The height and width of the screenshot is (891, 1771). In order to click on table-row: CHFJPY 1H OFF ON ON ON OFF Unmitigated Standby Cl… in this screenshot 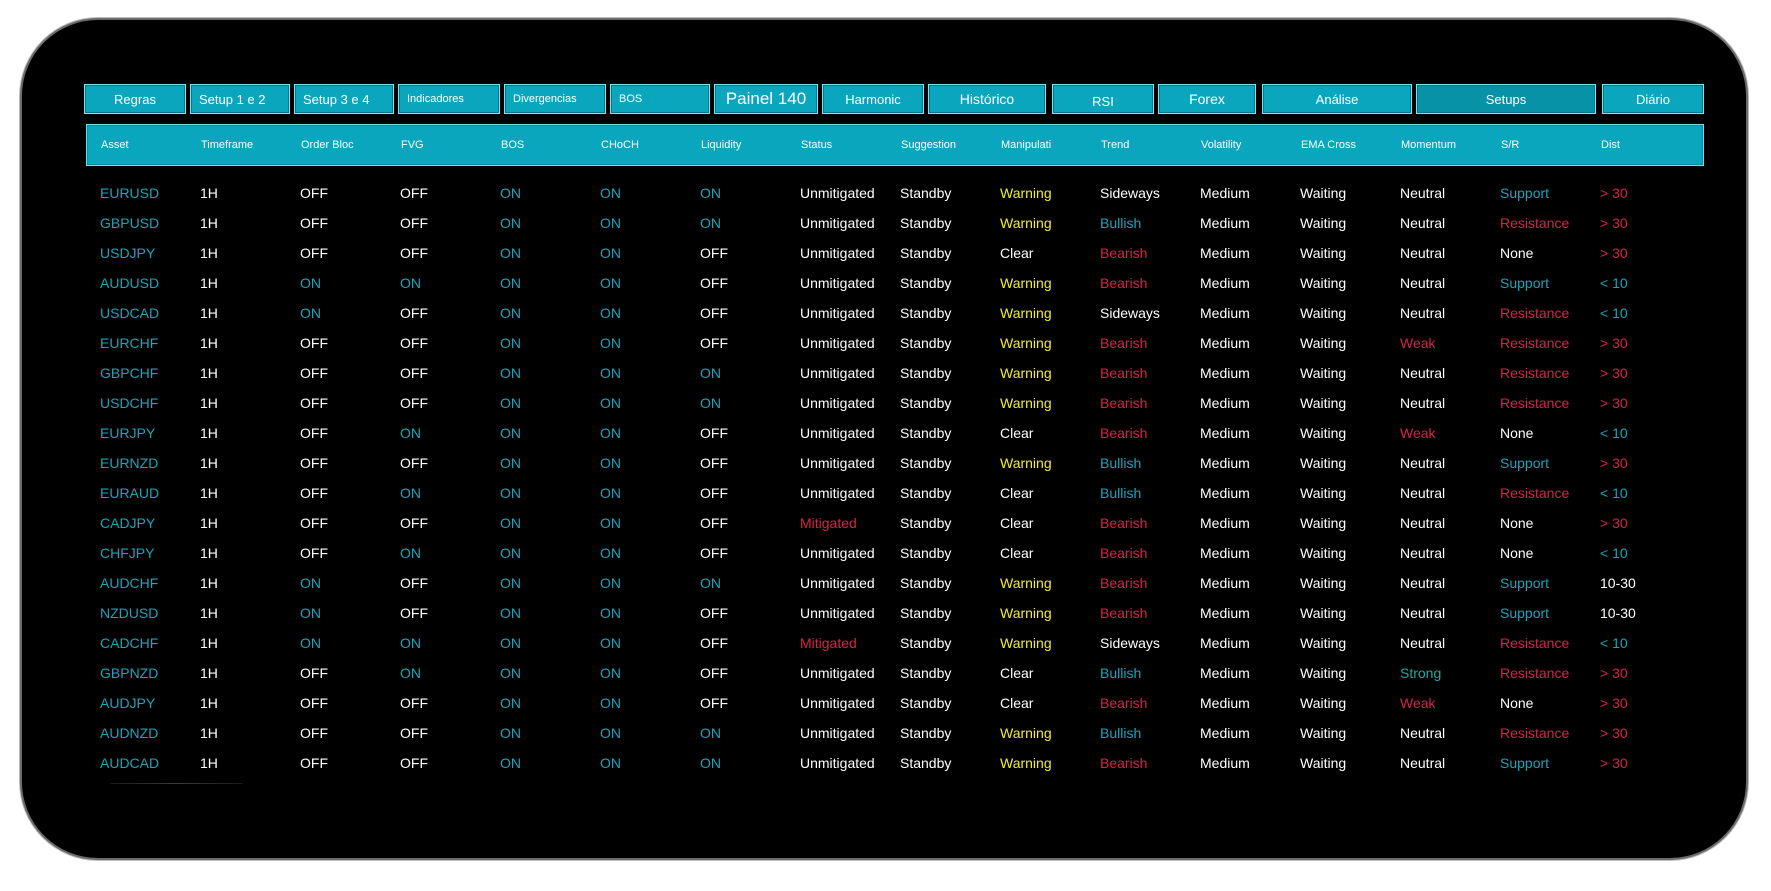, I will do `click(885, 553)`.